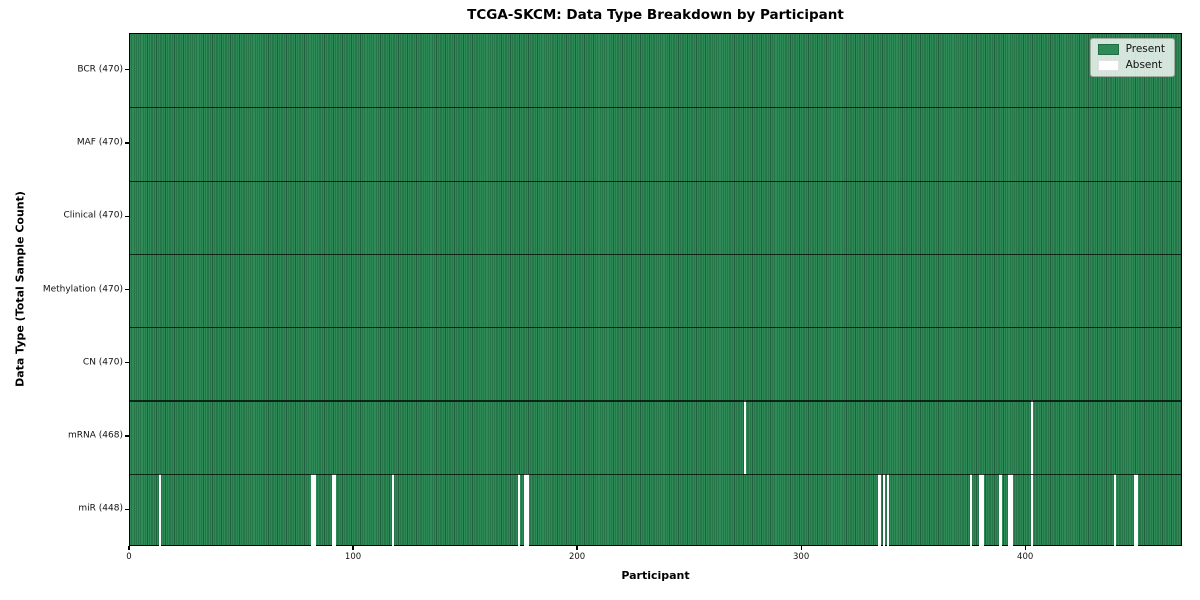  What do you see at coordinates (99, 142) in the screenshot?
I see `y-tick-label: MAF (470)` at bounding box center [99, 142].